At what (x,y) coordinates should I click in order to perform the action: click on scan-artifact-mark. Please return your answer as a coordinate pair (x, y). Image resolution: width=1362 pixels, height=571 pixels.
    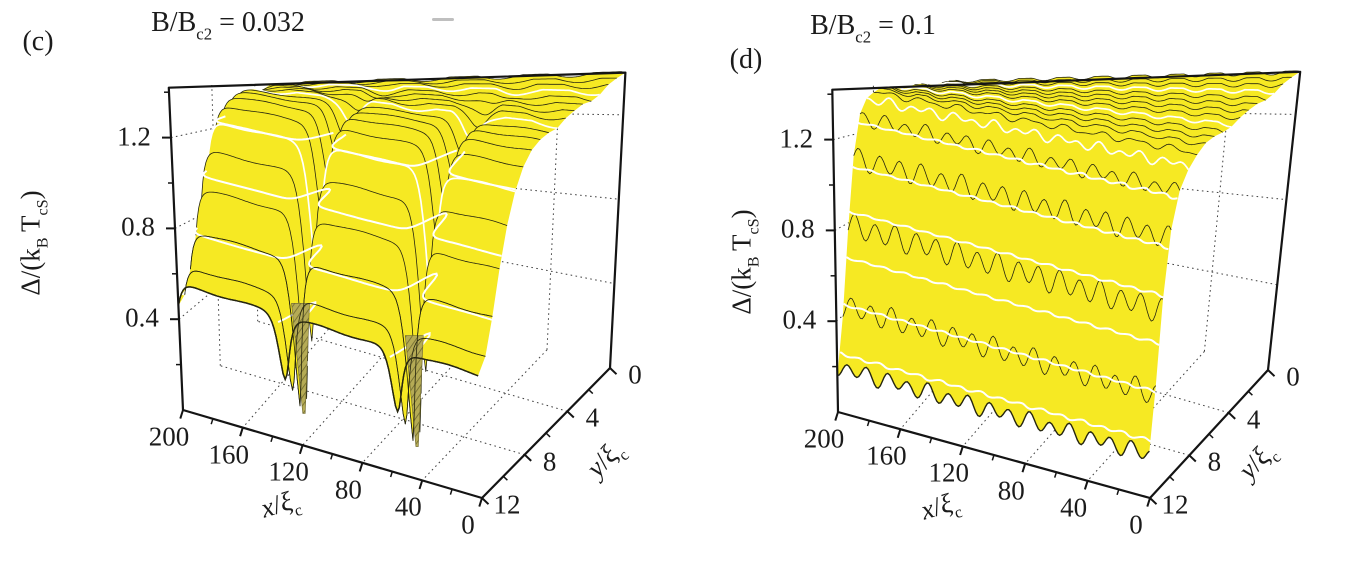
    Looking at the image, I should click on (443, 19).